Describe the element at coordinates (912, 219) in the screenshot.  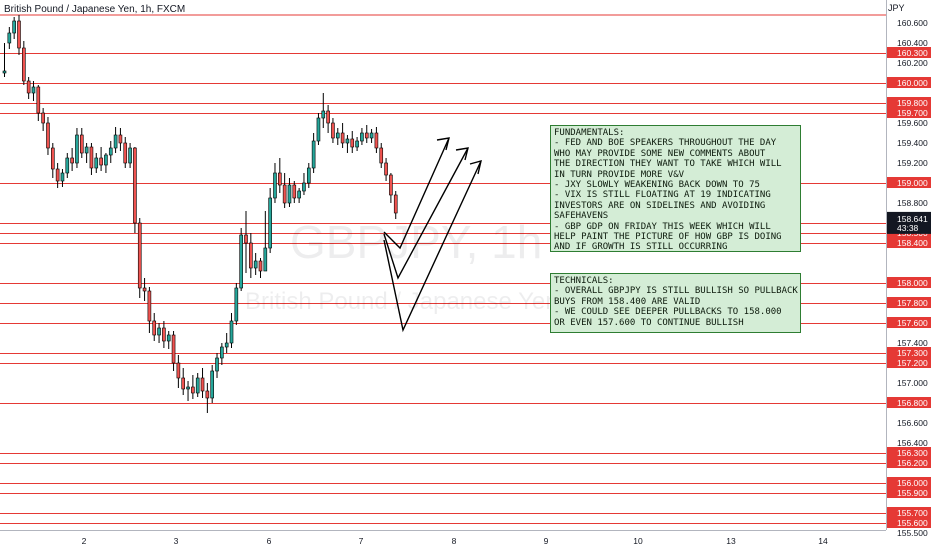
I see `current-price-label: 158.641` at that location.